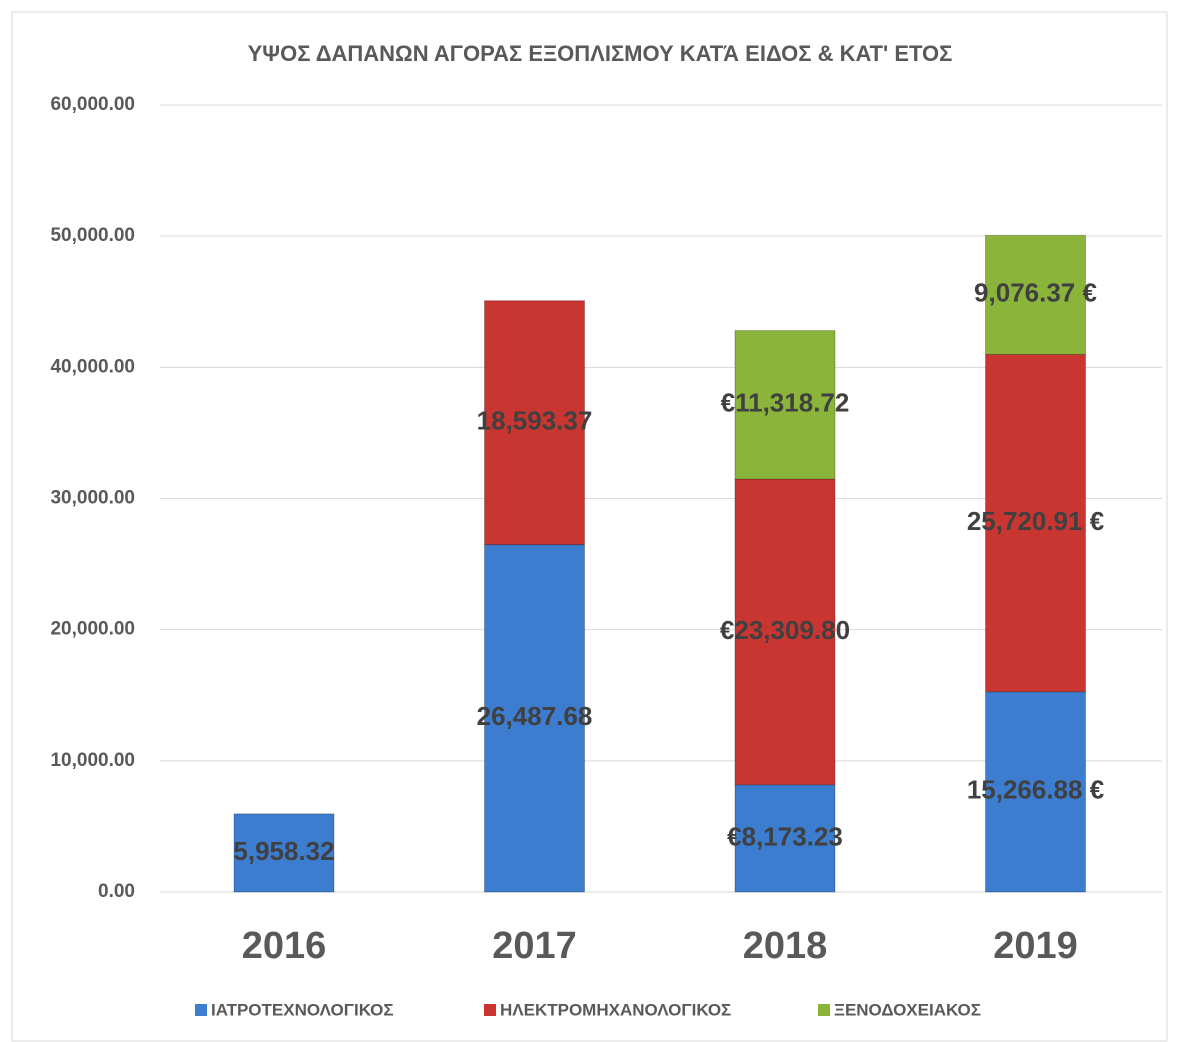  I want to click on x-tick-label: 2018, so click(785, 946).